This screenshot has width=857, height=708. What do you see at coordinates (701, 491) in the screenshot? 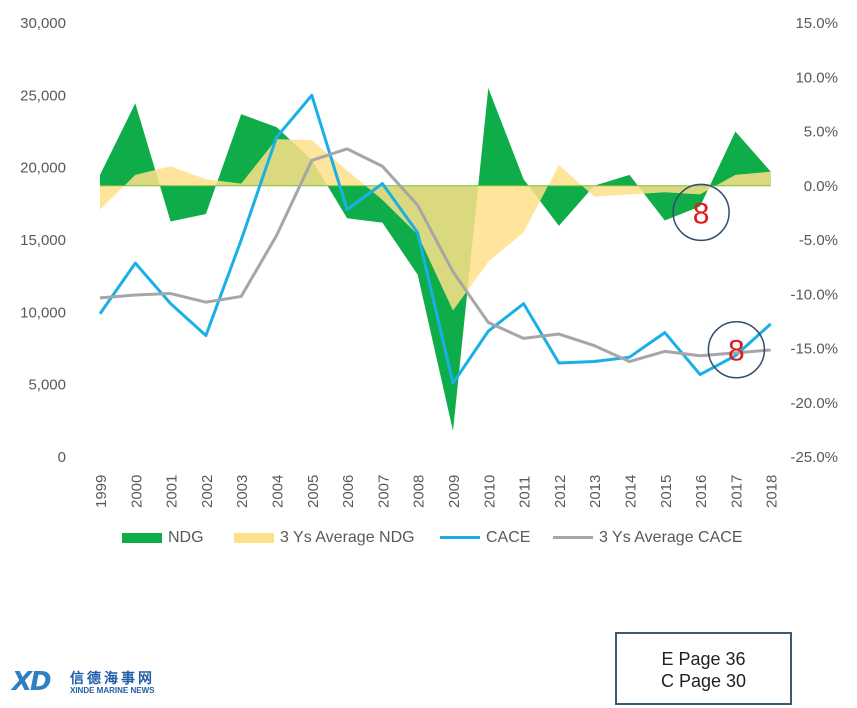
I see `x-axis-tick: 2016` at bounding box center [701, 491].